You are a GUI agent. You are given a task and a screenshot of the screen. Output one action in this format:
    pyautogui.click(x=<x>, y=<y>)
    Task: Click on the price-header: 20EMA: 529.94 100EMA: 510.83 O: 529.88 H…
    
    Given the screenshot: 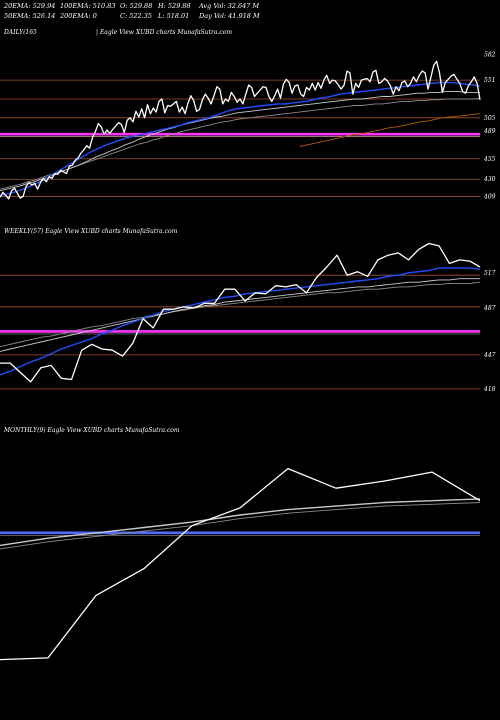 What is the action you would take?
    pyautogui.click(x=131, y=11)
    